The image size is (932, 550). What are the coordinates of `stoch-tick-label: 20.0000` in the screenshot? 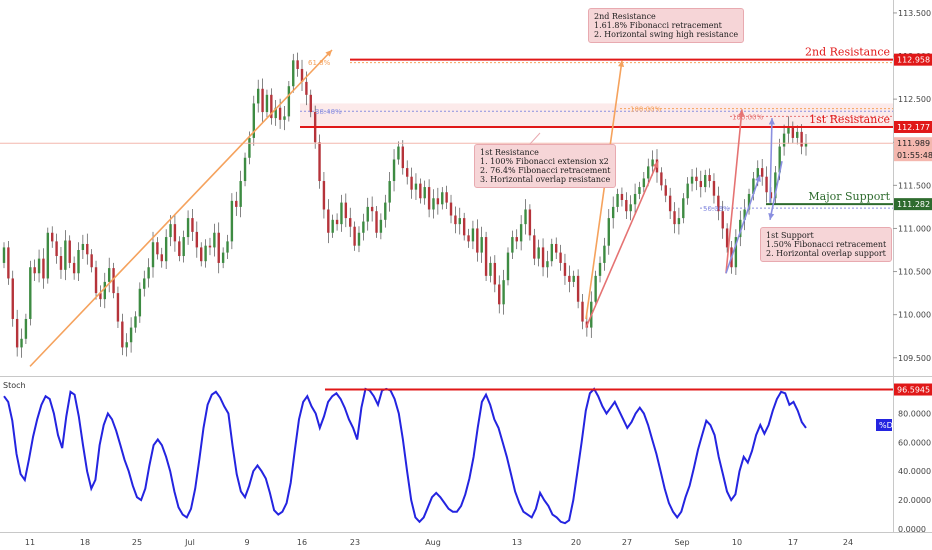 It's located at (914, 500).